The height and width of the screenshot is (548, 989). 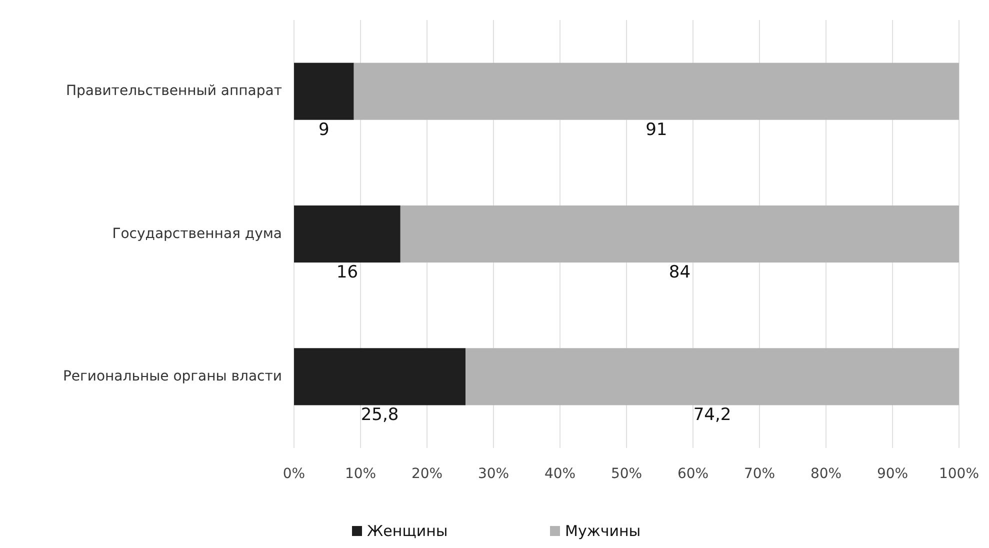 What do you see at coordinates (560, 474) in the screenshot?
I see `x-tick-label: 40%` at bounding box center [560, 474].